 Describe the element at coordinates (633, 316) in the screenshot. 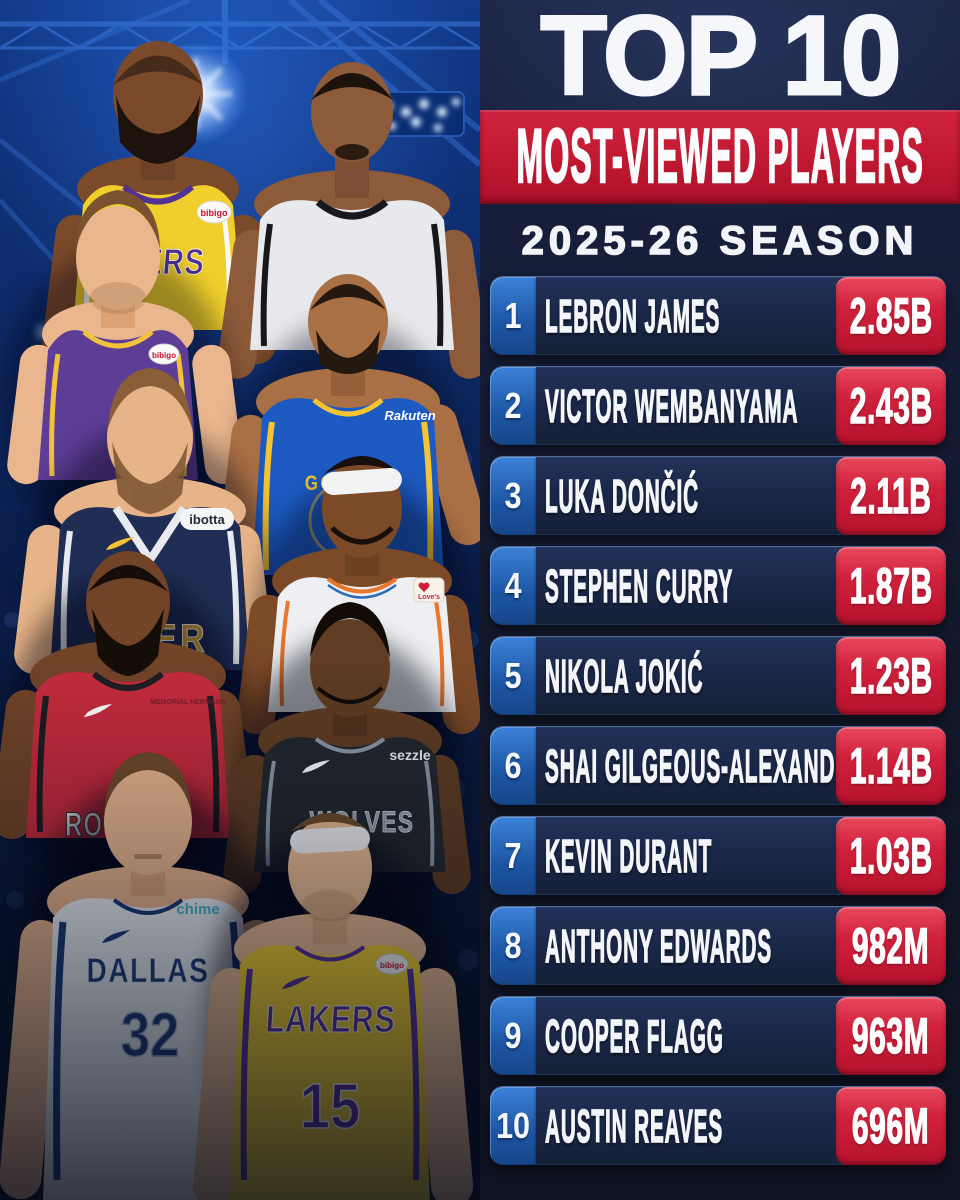

I see `player-name: LEBRON JAMES` at that location.